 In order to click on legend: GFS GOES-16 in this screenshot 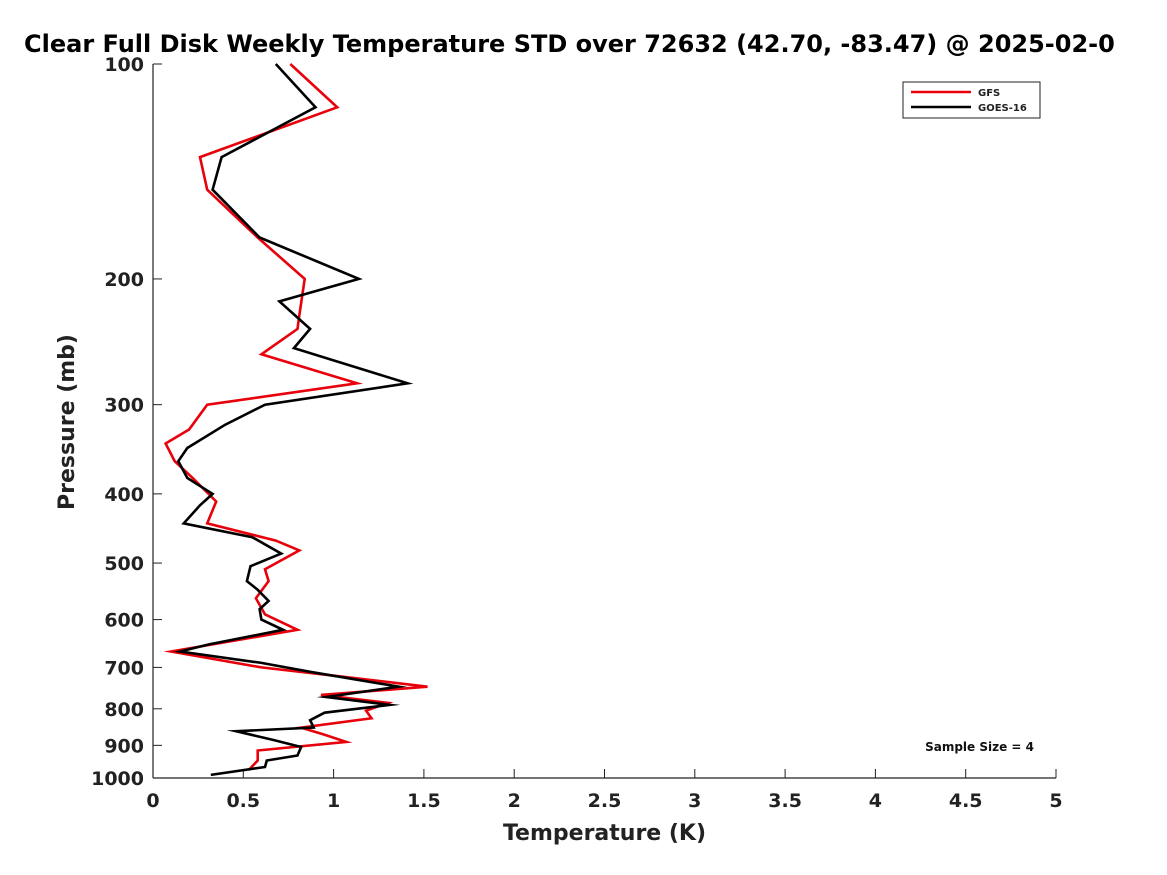, I will do `click(971, 100)`.